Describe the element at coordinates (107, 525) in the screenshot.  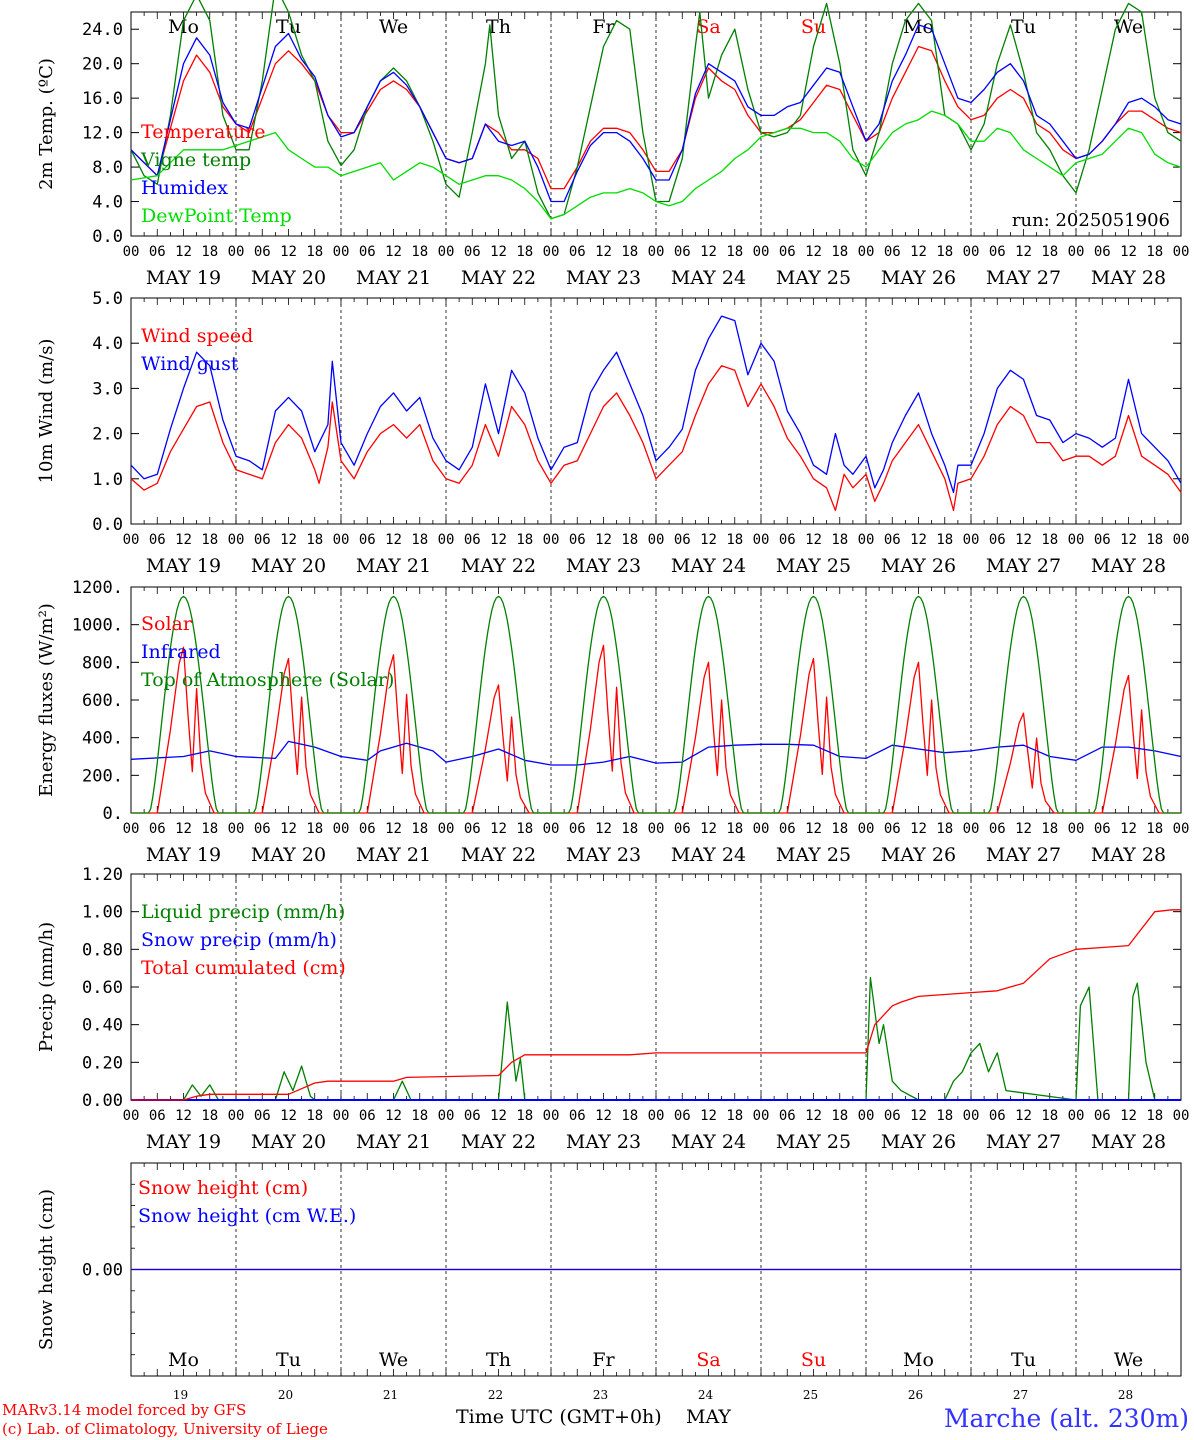
I see `y-tick-label: 0.0` at that location.